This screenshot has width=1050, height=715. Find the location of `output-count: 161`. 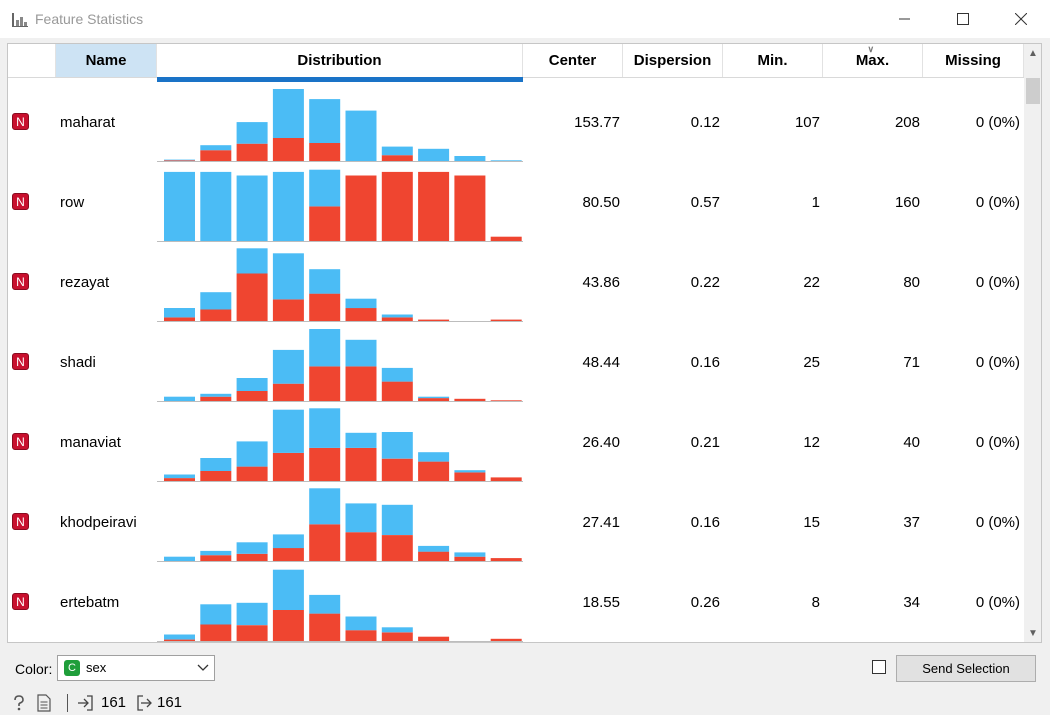

output-count: 161 is located at coordinates (170, 702).